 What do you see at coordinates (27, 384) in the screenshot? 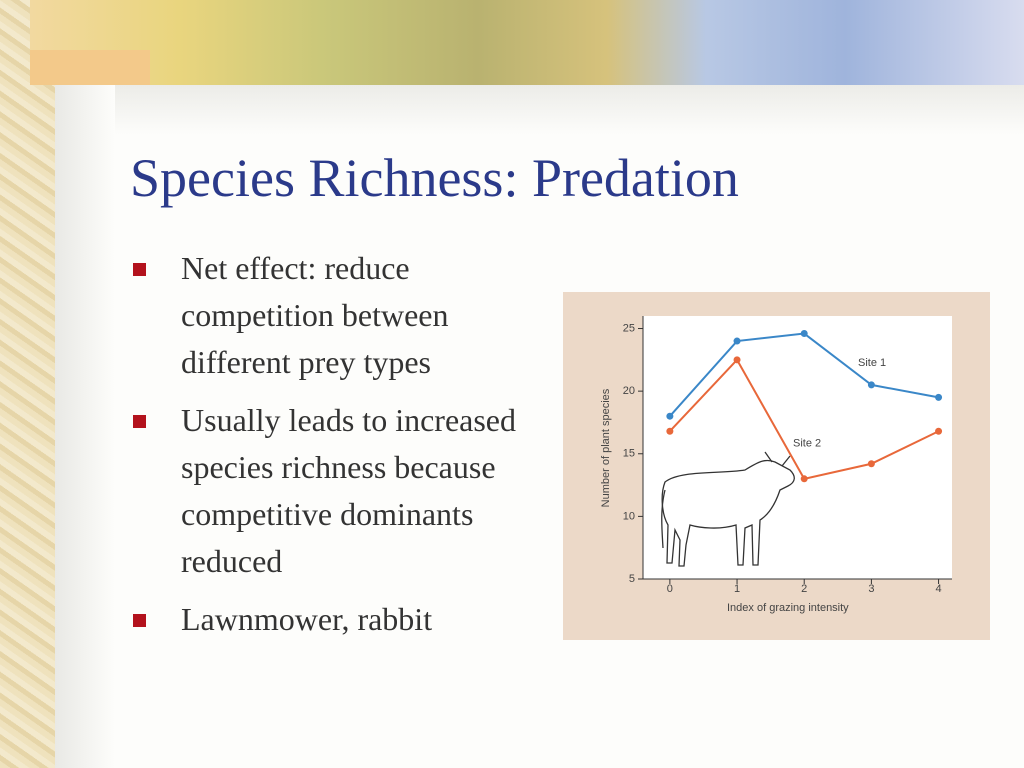
I see `background-strip` at bounding box center [27, 384].